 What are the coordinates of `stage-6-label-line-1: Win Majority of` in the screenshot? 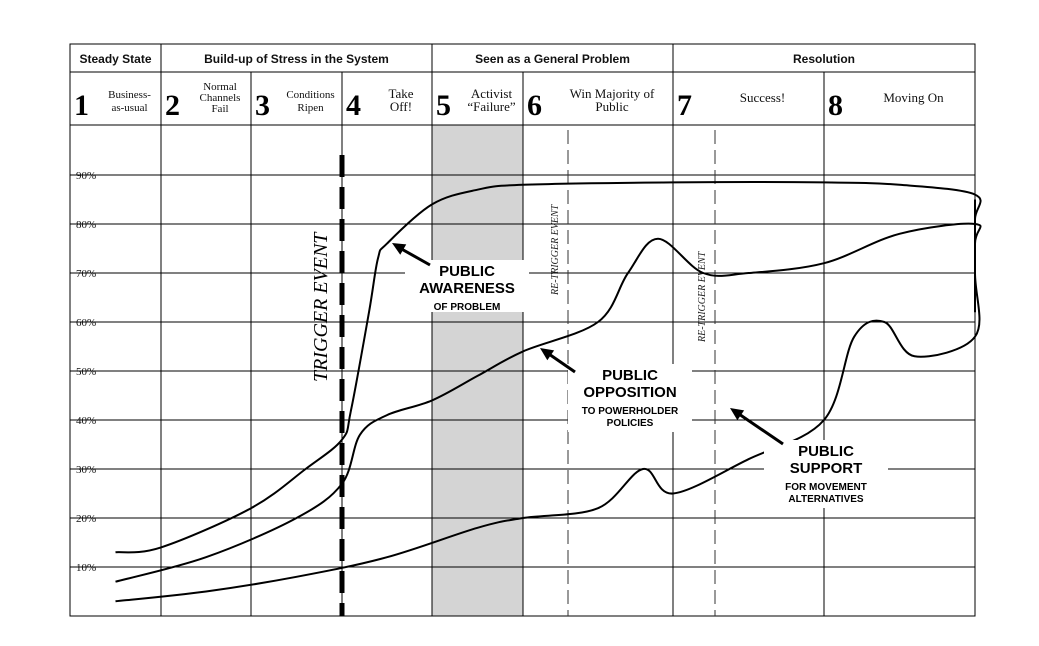 It's located at (612, 93).